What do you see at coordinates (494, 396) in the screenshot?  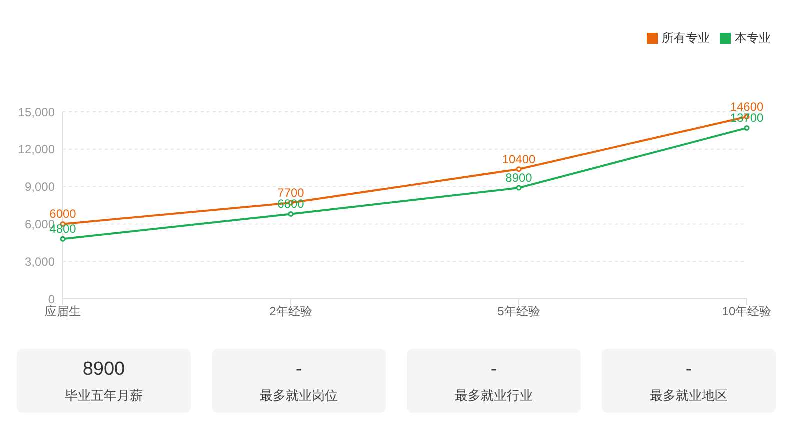 I see `text: 最多就业行业` at bounding box center [494, 396].